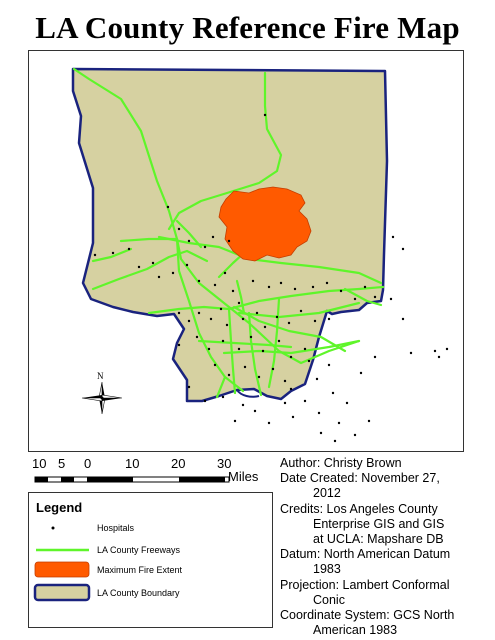 The image size is (495, 640). Describe the element at coordinates (341, 463) in the screenshot. I see `author-line: Author: Christy Brown` at that location.